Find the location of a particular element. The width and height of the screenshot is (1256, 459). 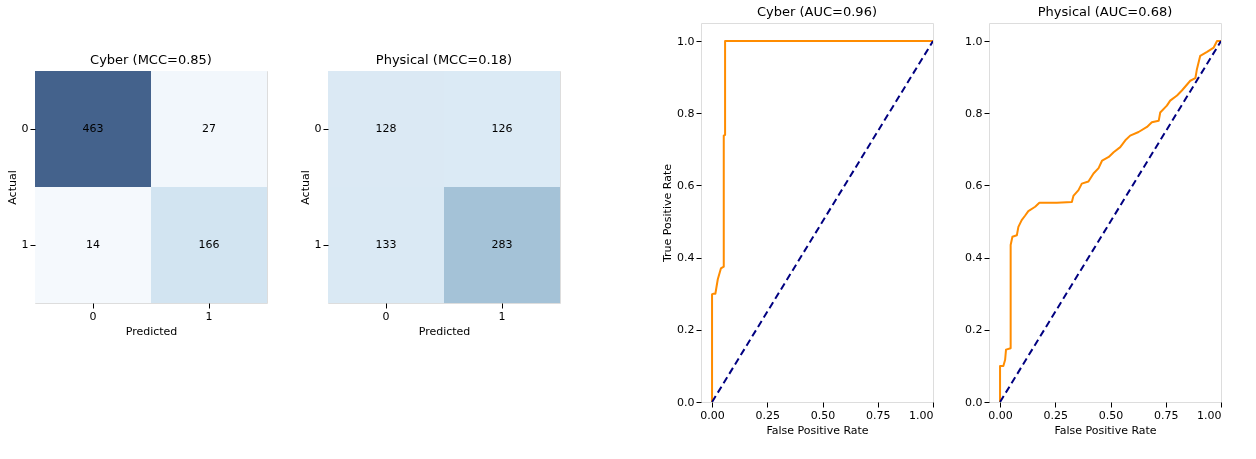

data-label: 283 is located at coordinates (502, 244).